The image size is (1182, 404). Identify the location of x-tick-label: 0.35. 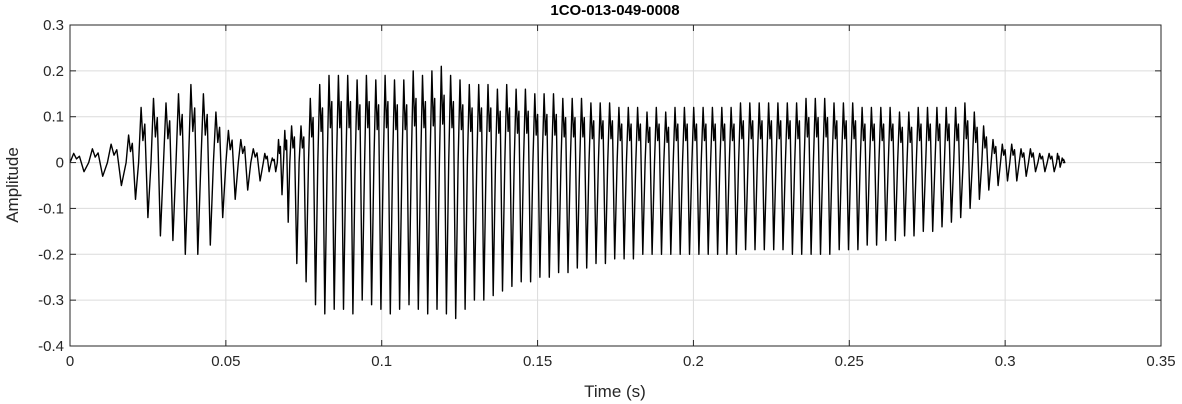
(1160, 361).